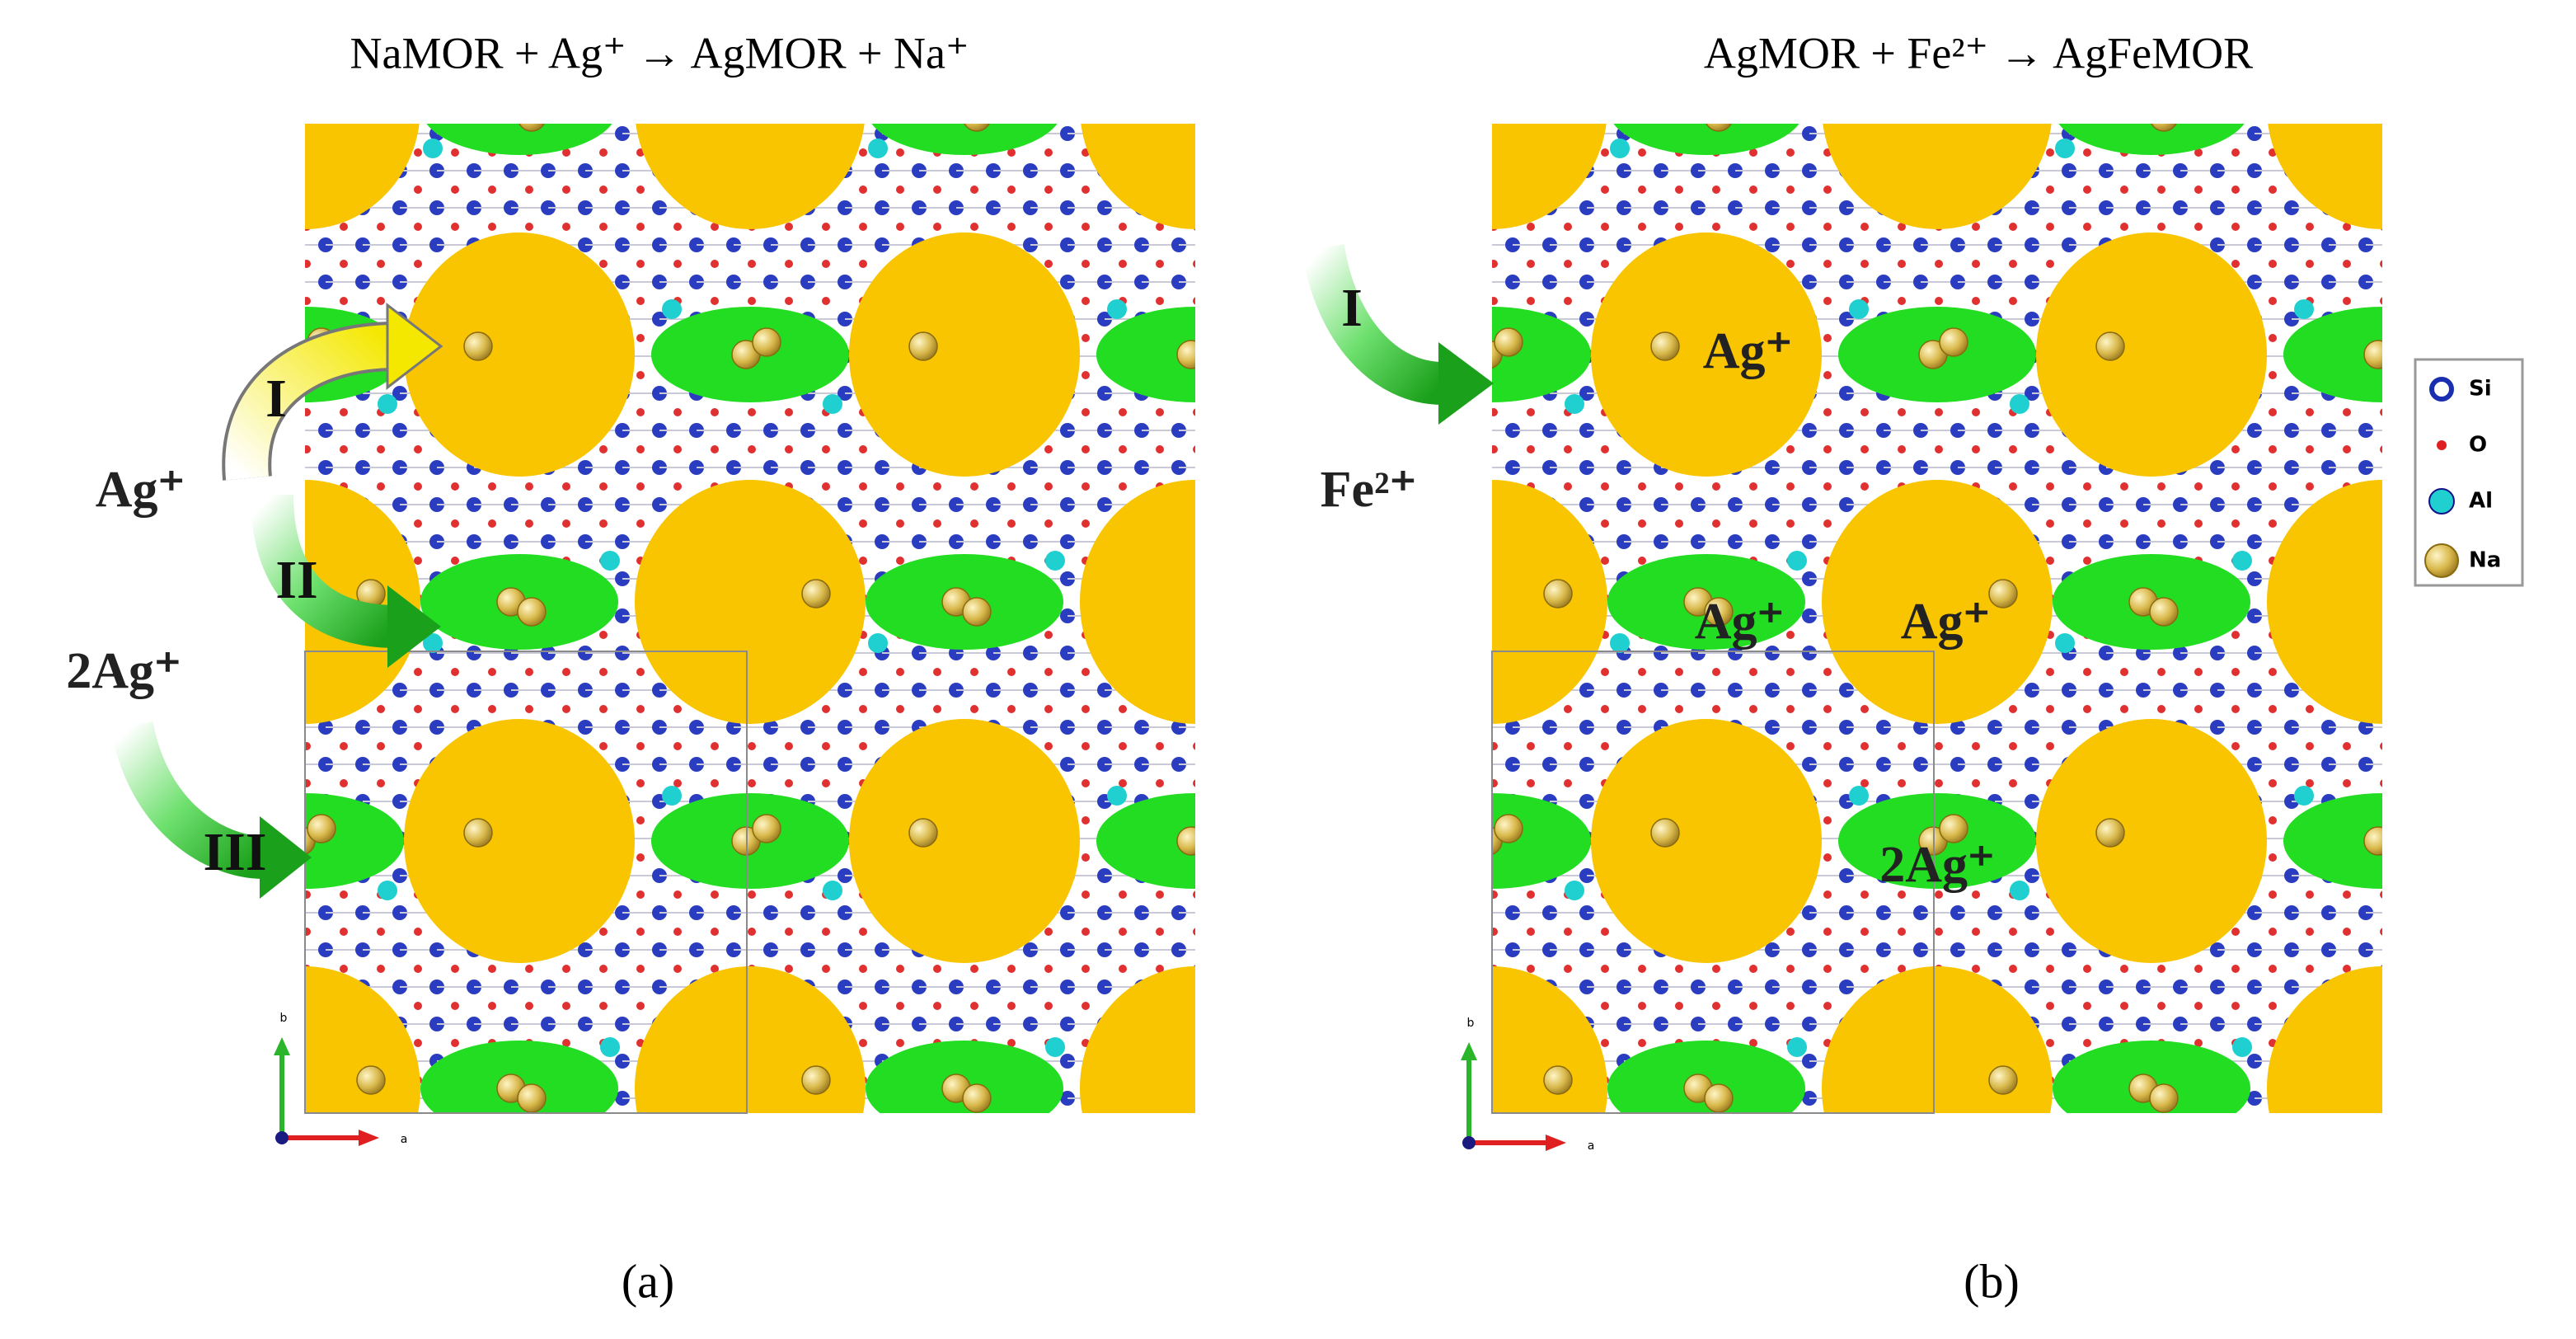 Image resolution: width=2576 pixels, height=1339 pixels. I want to click on panel-caption: (b), so click(1992, 1281).